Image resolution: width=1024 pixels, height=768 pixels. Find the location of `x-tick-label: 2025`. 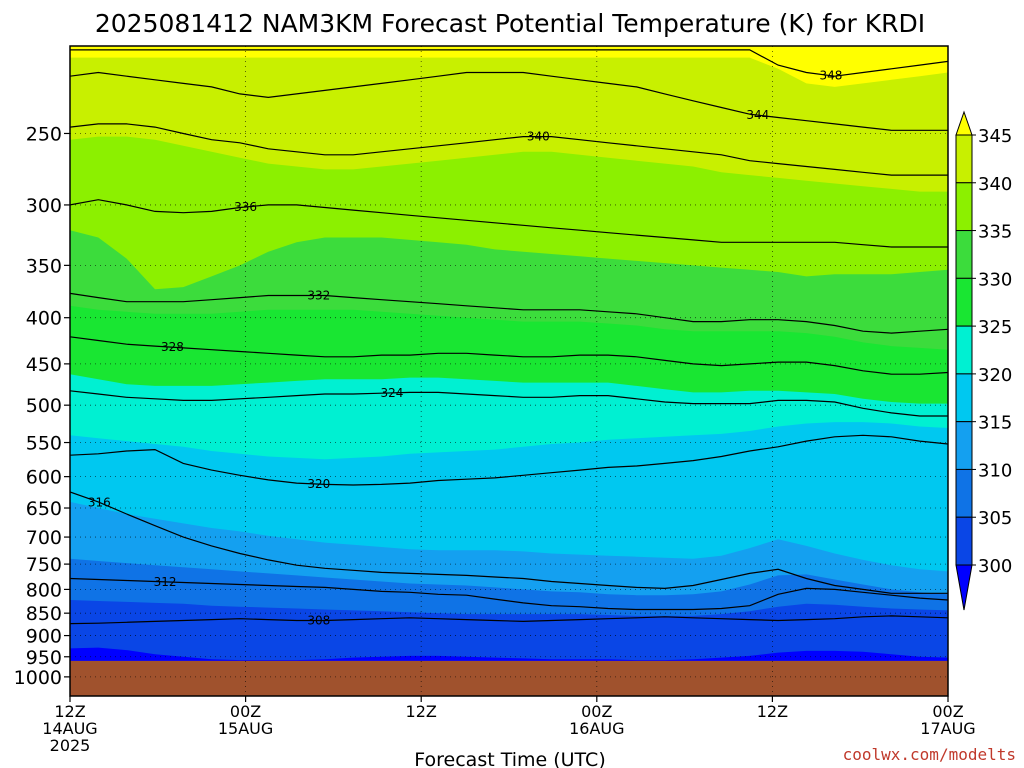

x-tick-label: 2025 is located at coordinates (70, 745).